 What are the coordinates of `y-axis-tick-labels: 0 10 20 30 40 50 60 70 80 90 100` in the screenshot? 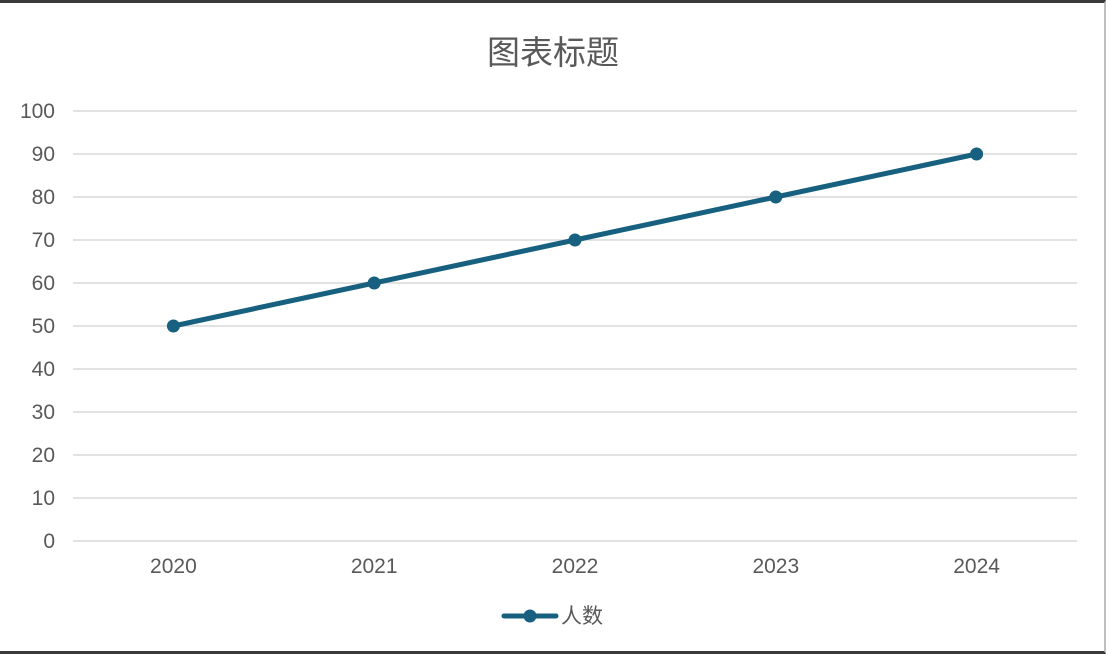 It's located at (37, 326).